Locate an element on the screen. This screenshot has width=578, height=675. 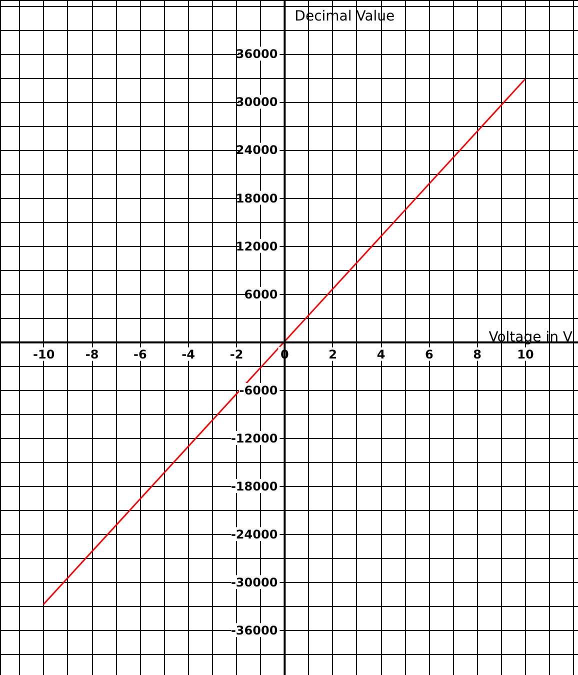
x-tick-label: 2 is located at coordinates (333, 354).